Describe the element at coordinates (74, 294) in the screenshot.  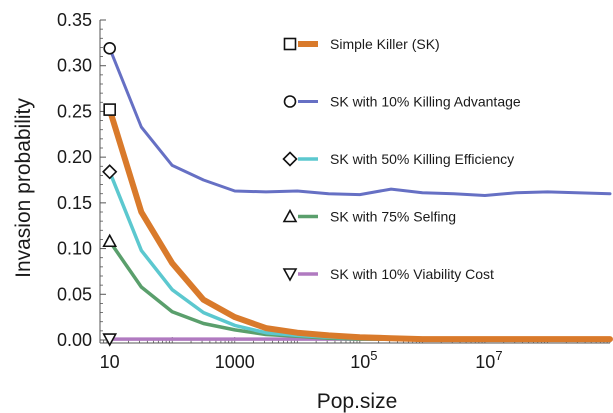
I see `y-tick-label: 0.05` at that location.